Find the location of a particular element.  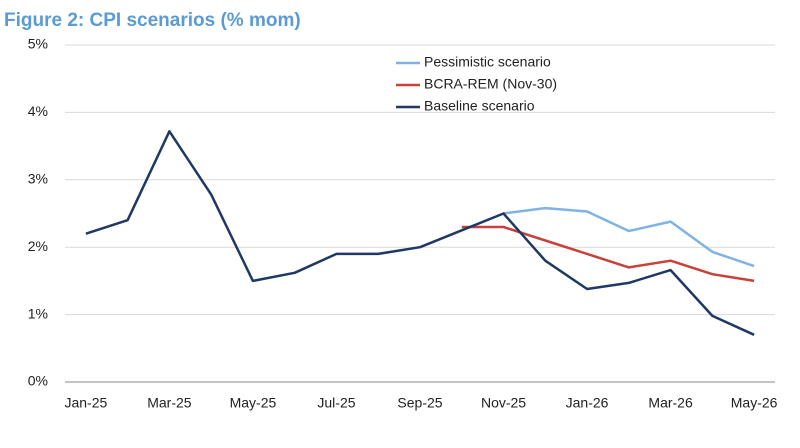

x-tick-label: May-26 is located at coordinates (754, 403).